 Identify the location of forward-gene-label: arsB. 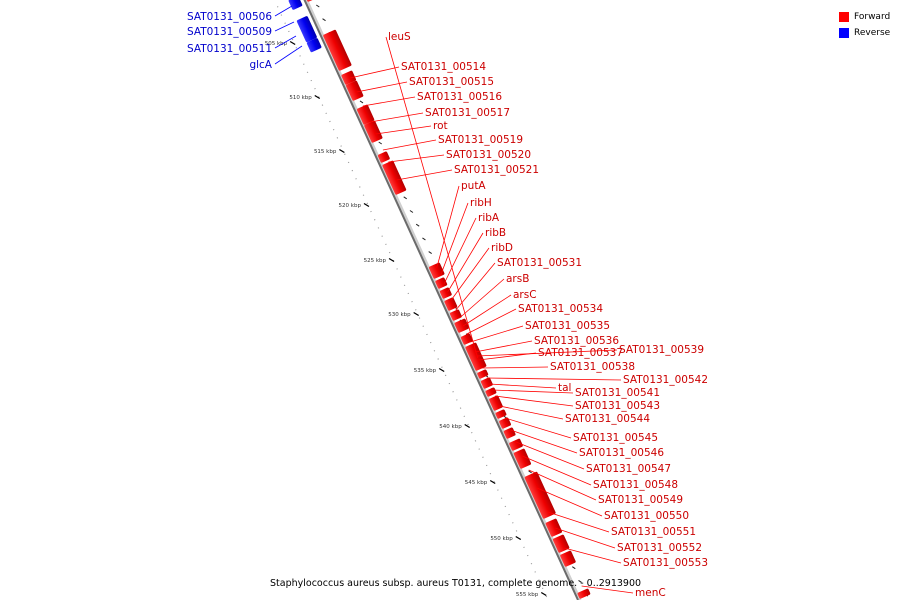
(517, 279).